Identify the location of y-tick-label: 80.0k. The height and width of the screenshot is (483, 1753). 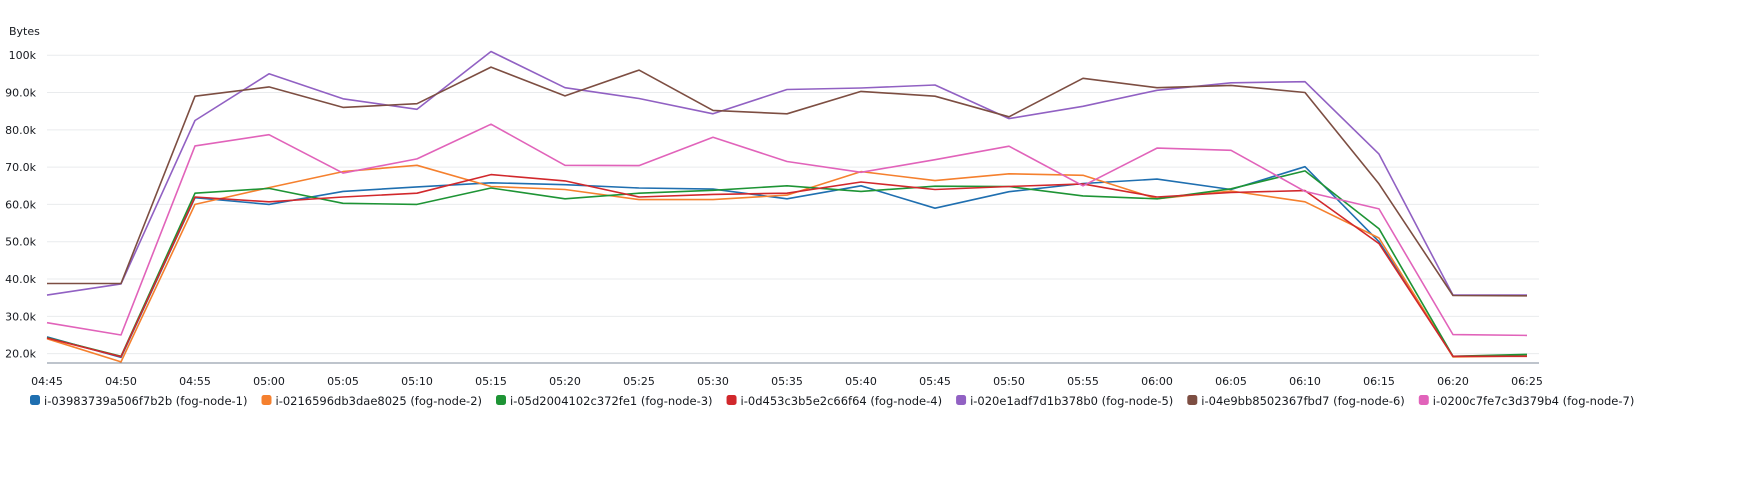
(20, 130).